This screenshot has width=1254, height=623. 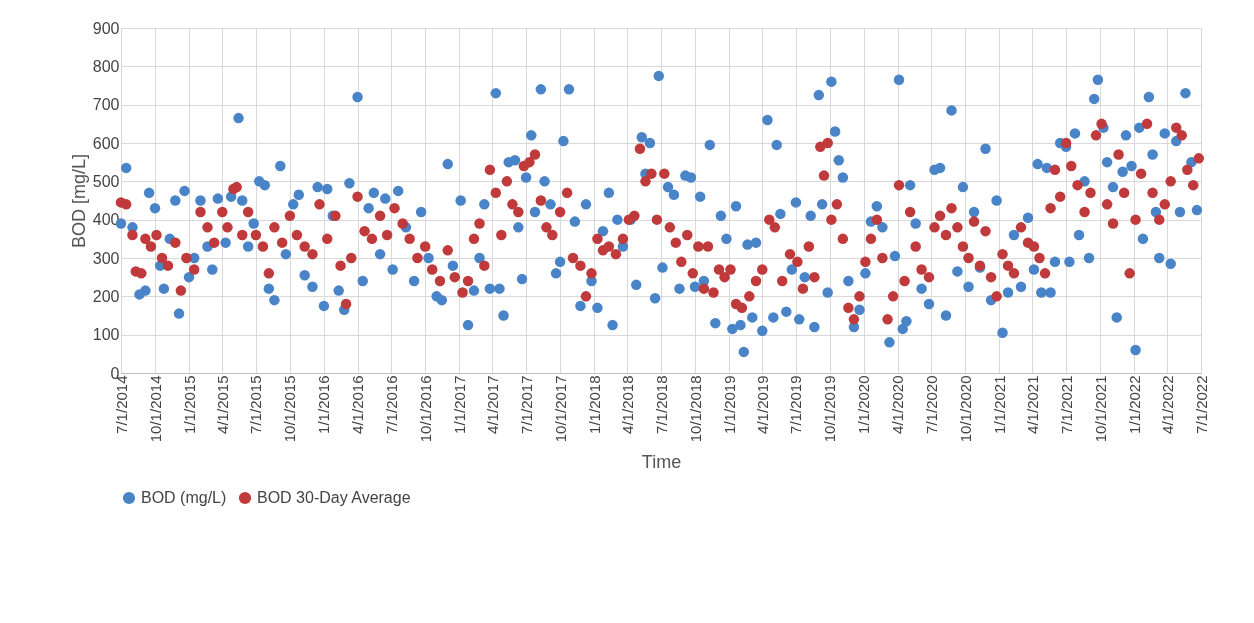 I want to click on x-tick-label: 7/1/2015, so click(x=256, y=404).